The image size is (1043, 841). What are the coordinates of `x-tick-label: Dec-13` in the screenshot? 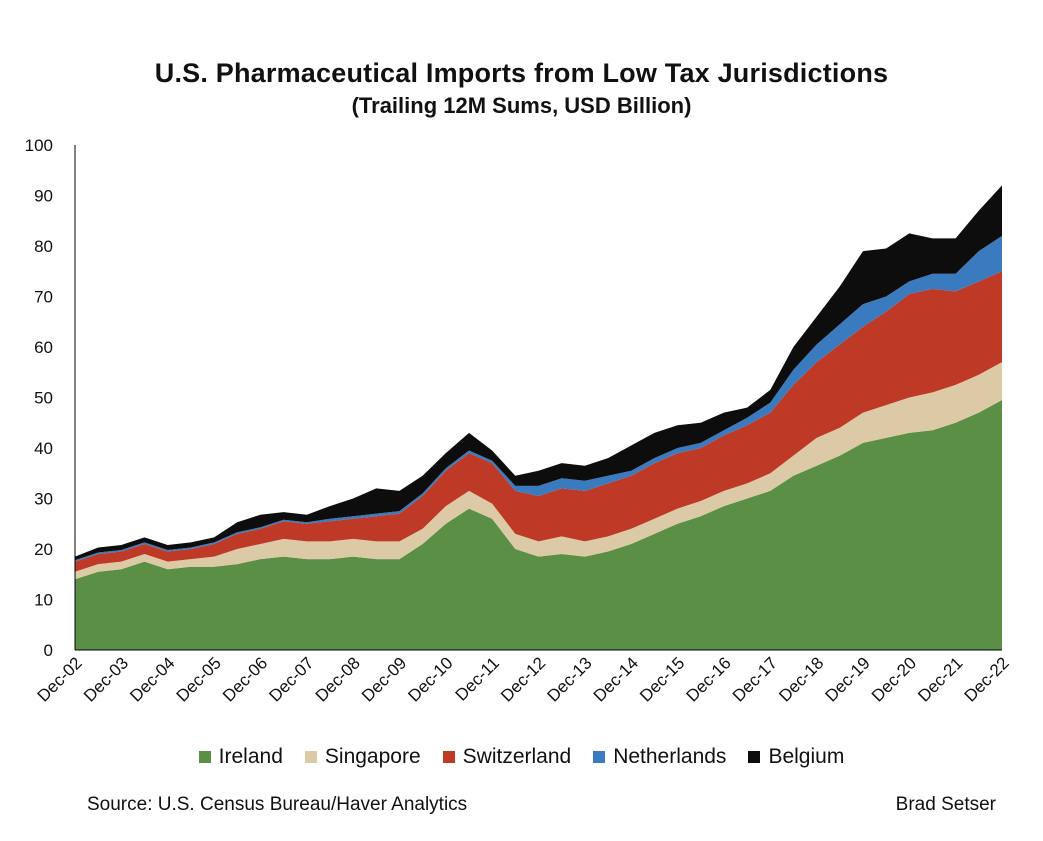 It's located at (569, 679).